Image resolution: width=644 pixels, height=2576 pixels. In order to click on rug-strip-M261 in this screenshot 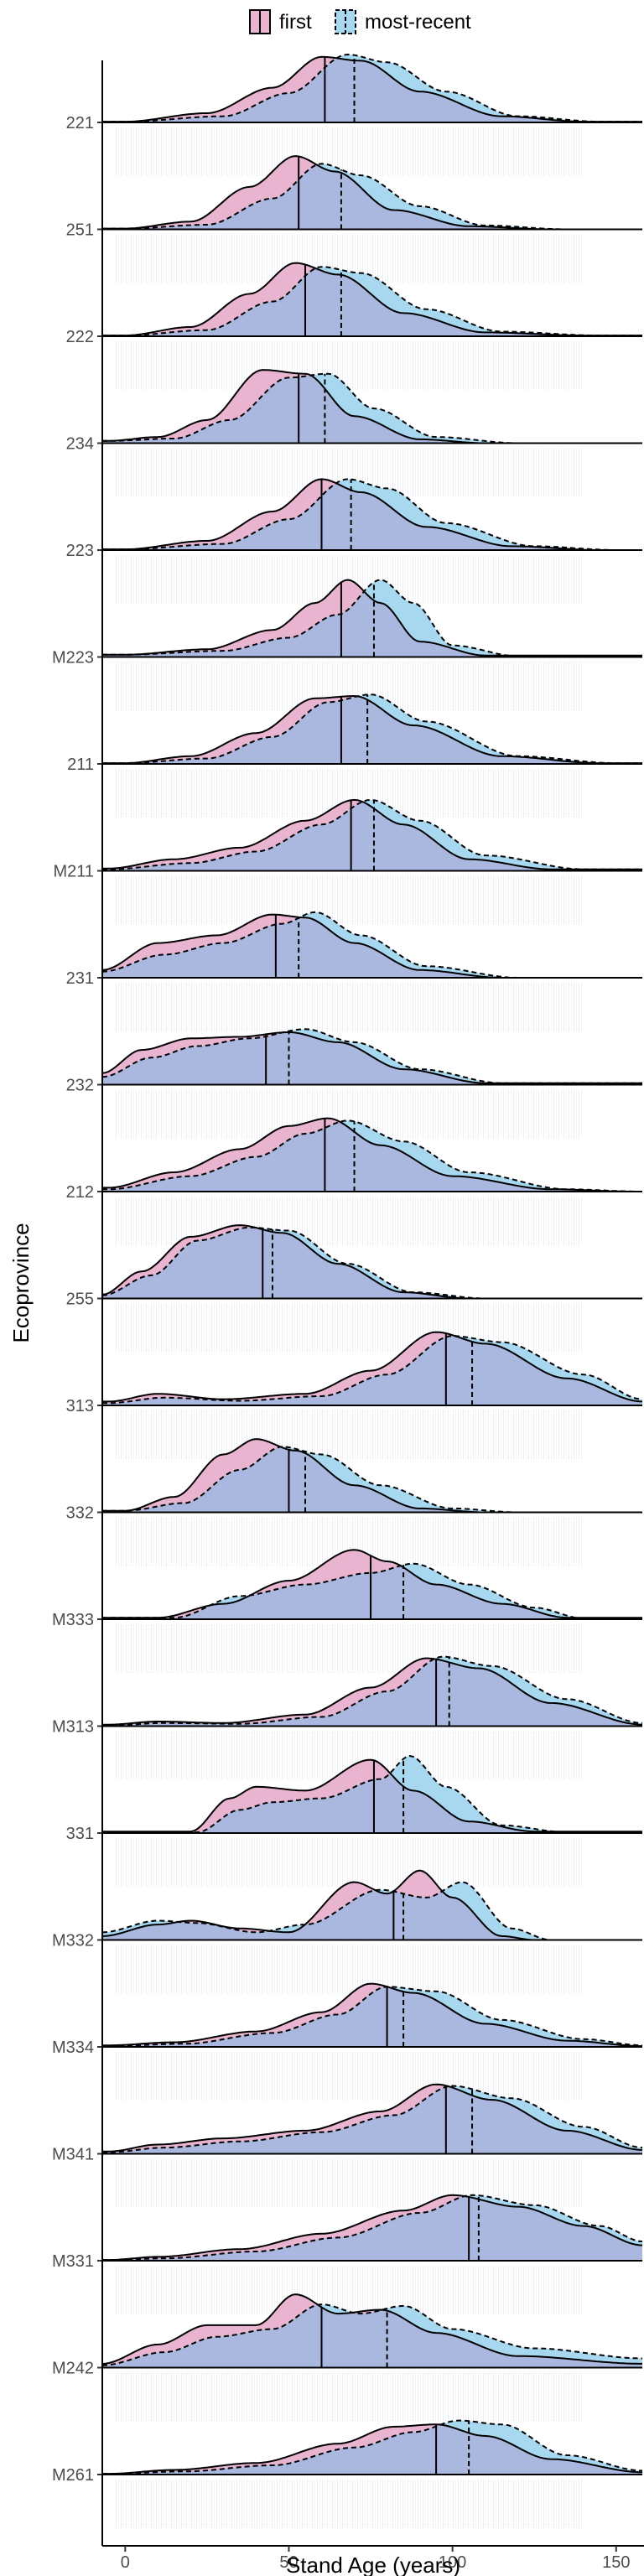, I will do `click(349, 2504)`.